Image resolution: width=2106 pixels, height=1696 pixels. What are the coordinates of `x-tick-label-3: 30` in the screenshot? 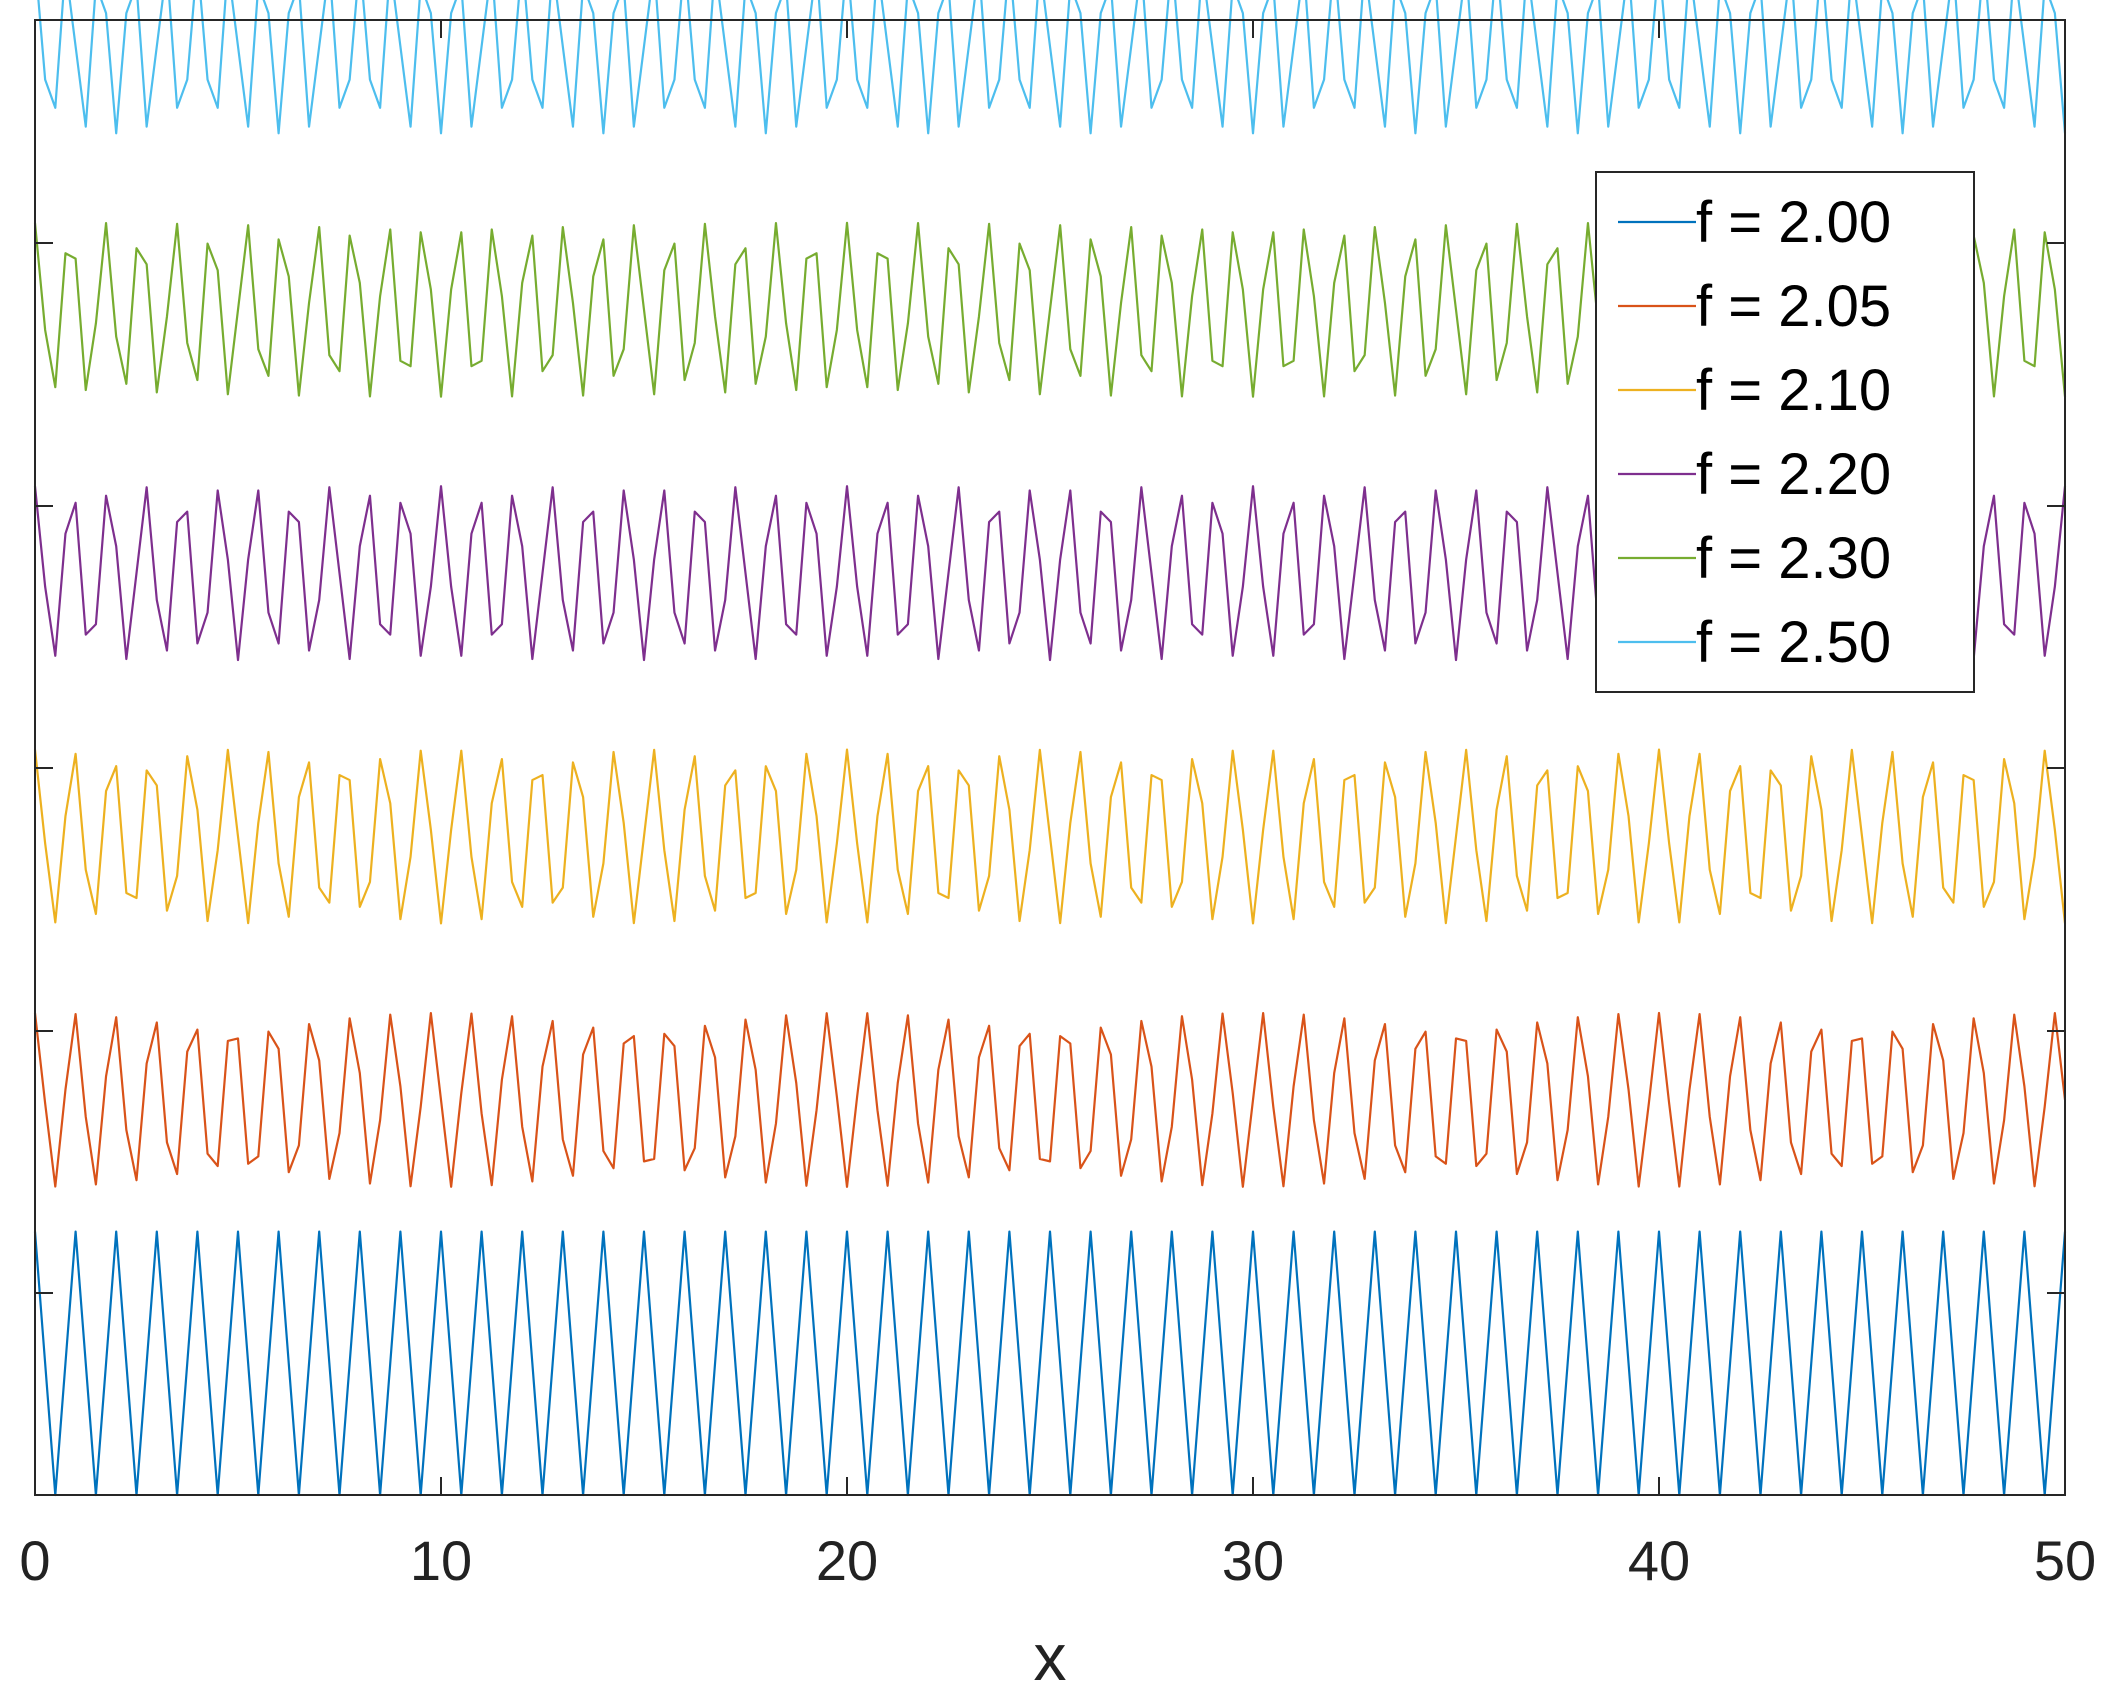 It's located at (1253, 1560).